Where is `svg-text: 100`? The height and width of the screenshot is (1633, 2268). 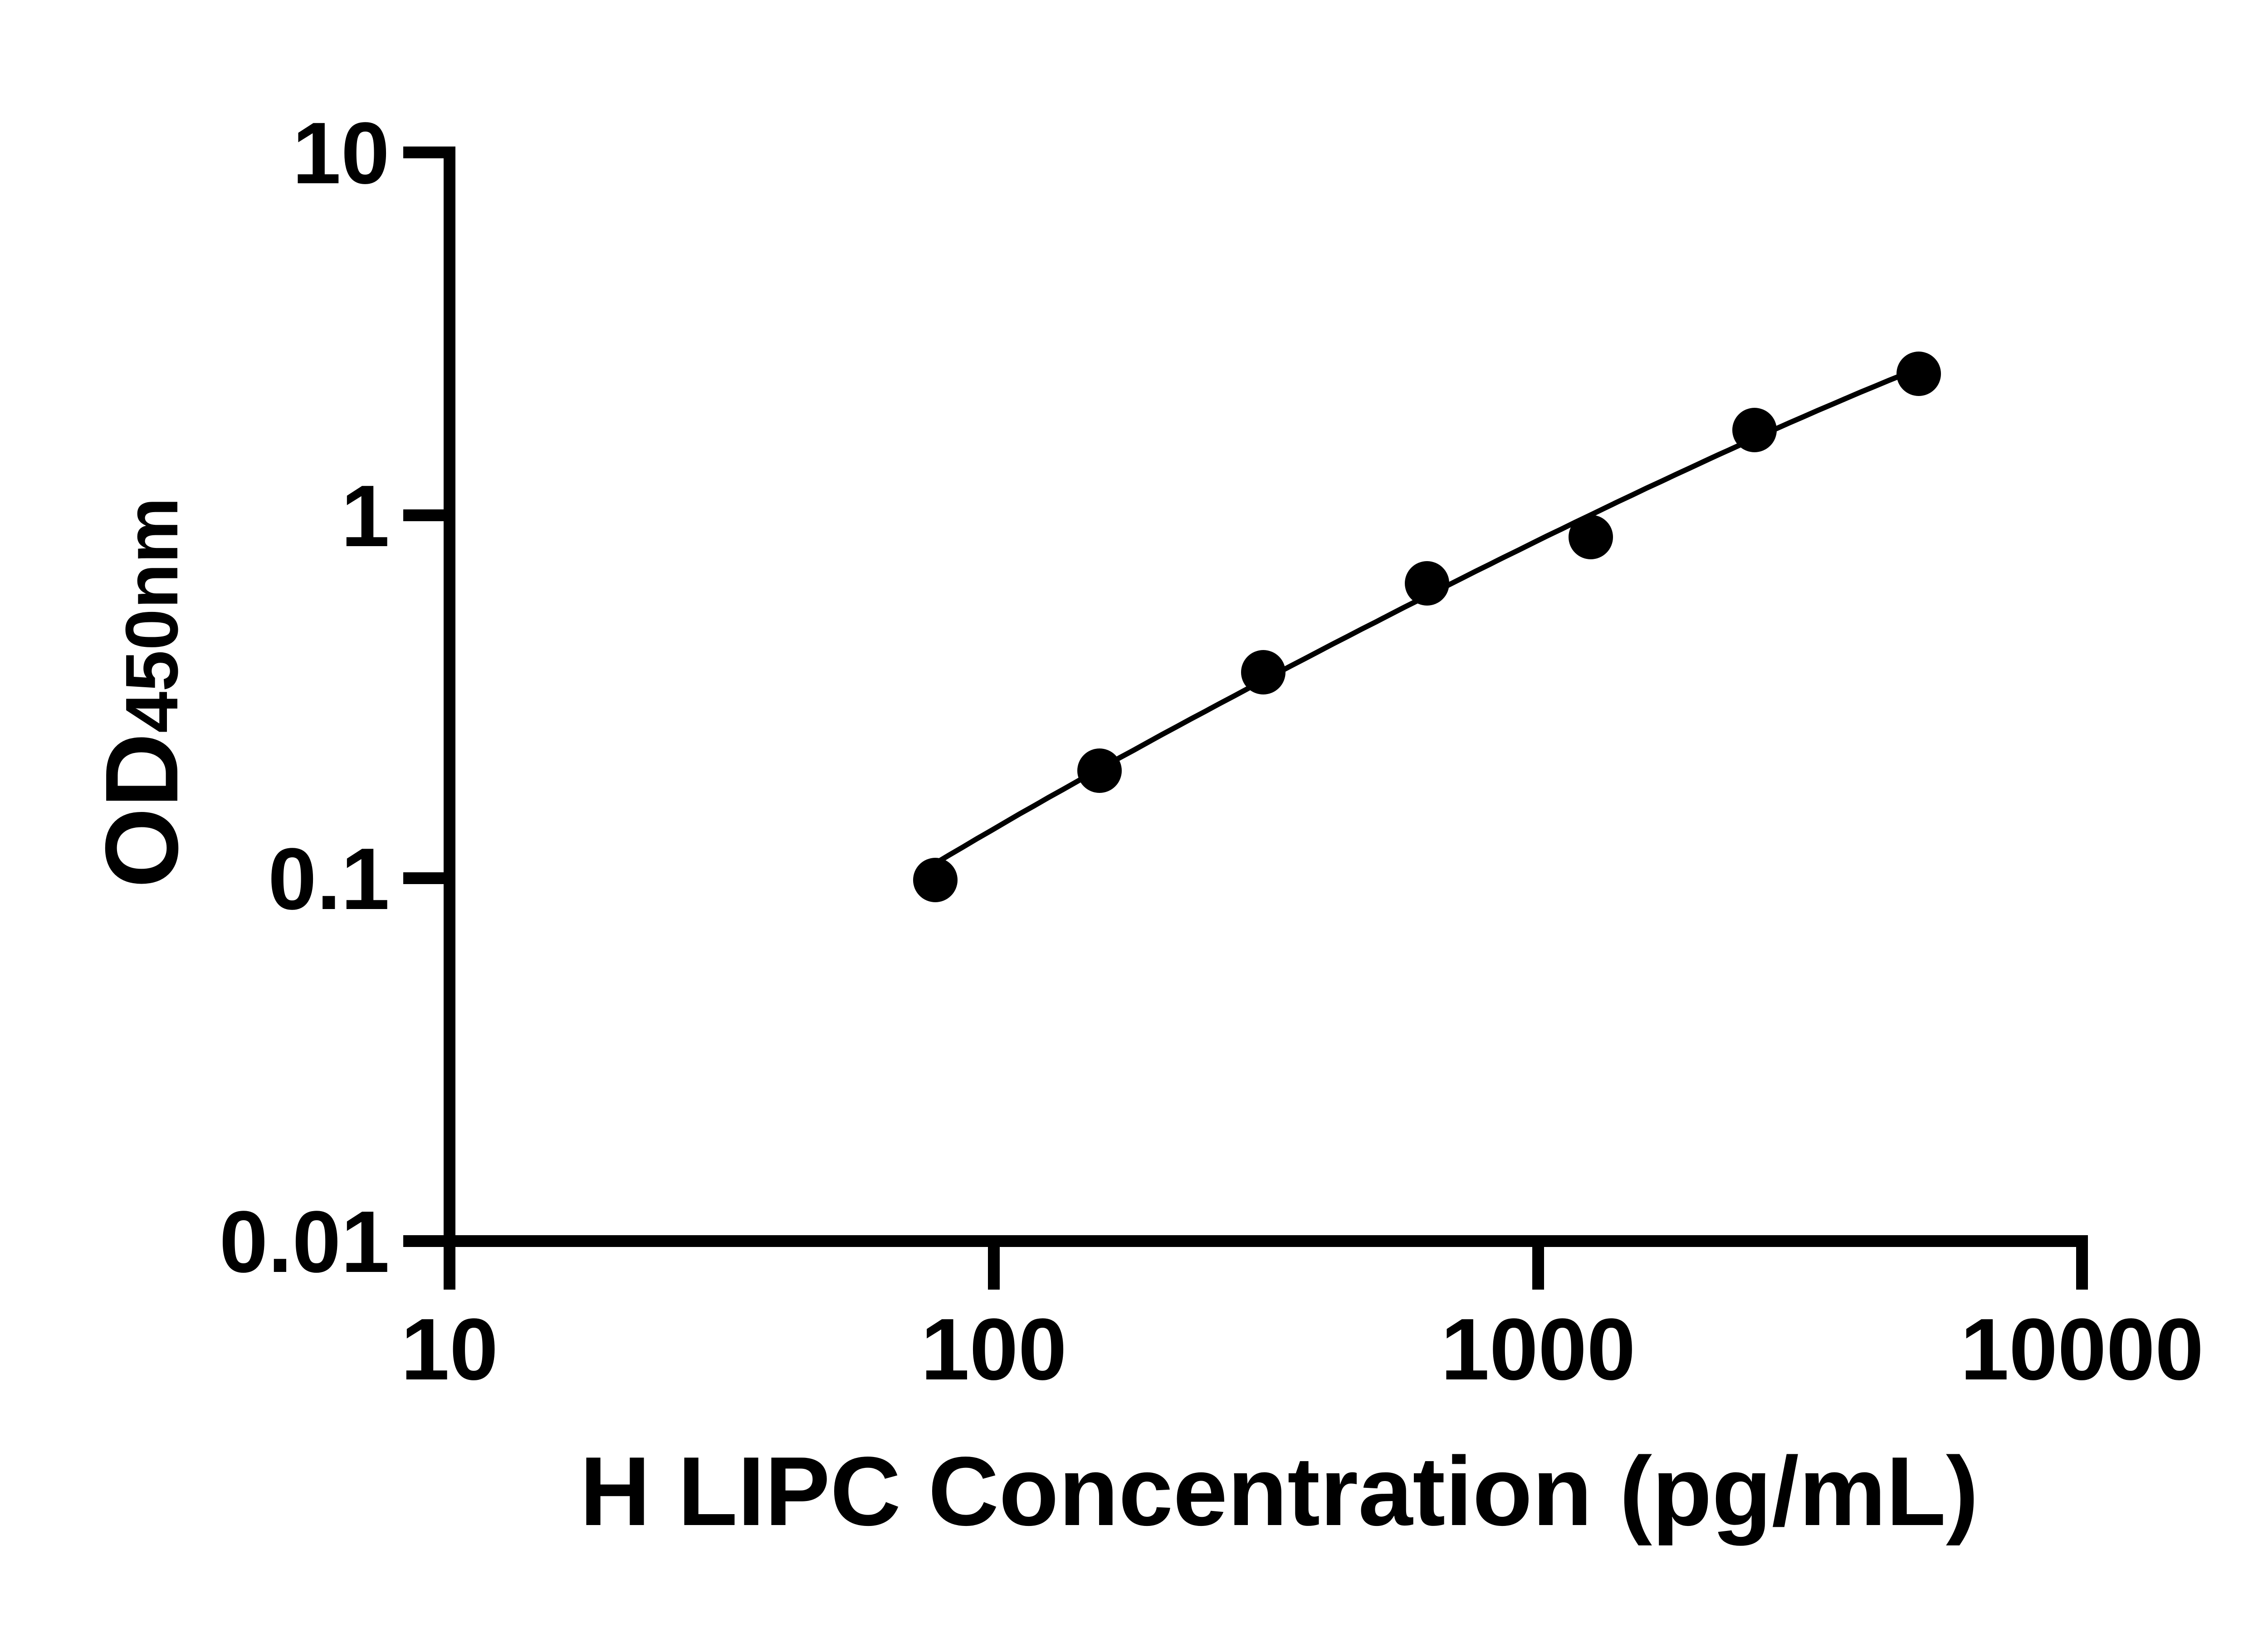
svg-text: 100 is located at coordinates (994, 1349).